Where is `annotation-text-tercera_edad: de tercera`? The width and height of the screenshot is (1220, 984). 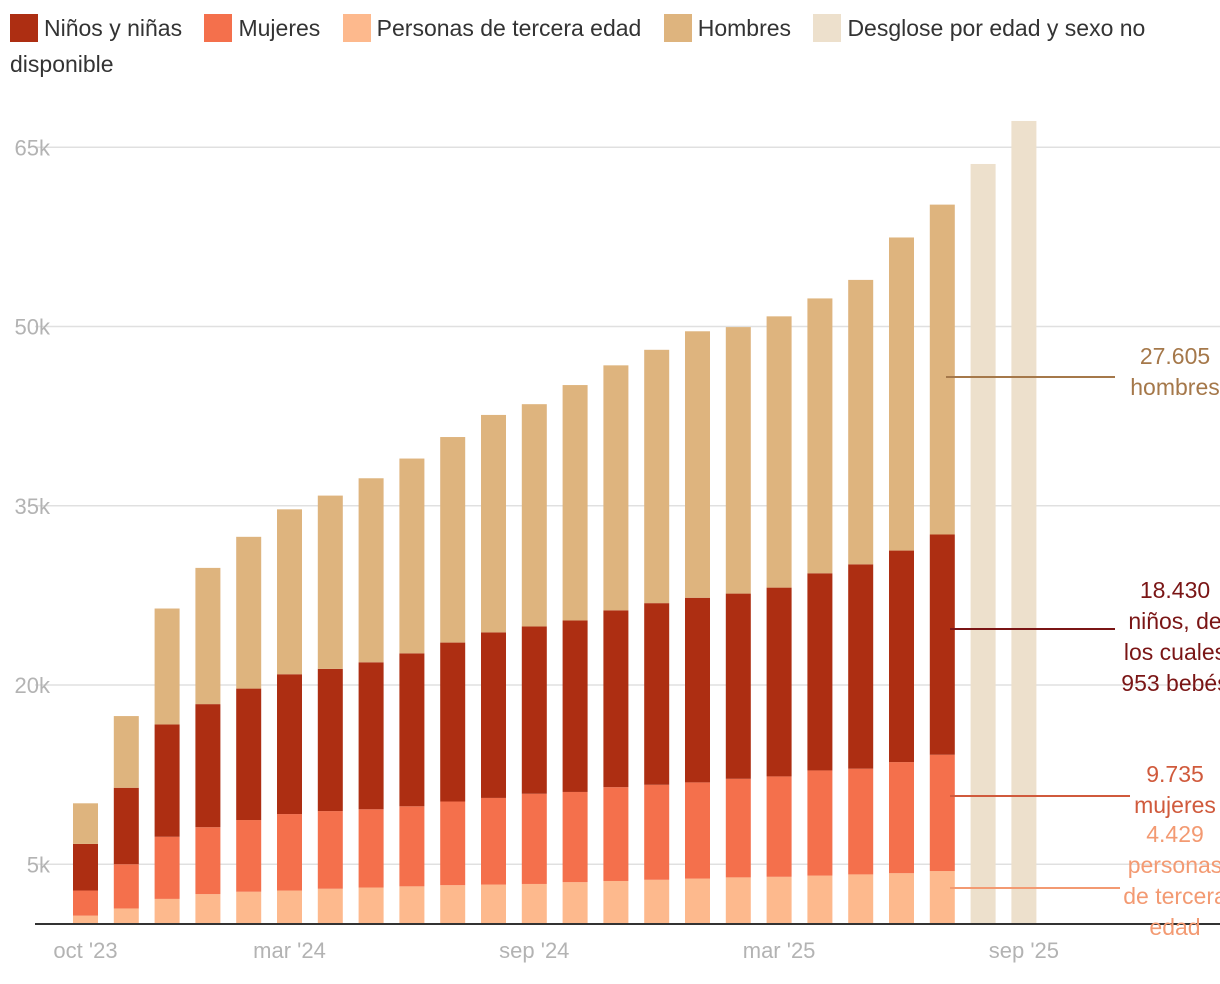 annotation-text-tercera_edad: de tercera is located at coordinates (1171, 896).